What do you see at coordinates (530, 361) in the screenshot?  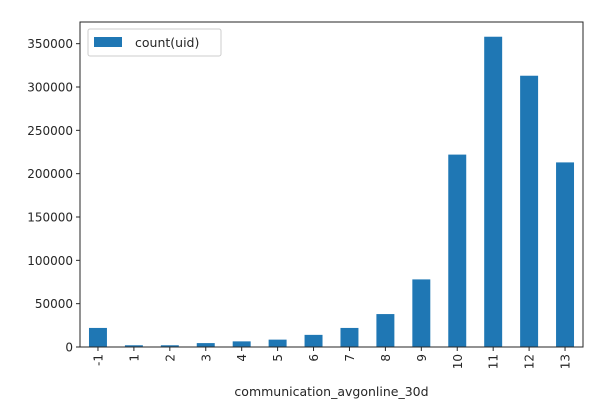 I see `x-tick-label: 12` at bounding box center [530, 361].